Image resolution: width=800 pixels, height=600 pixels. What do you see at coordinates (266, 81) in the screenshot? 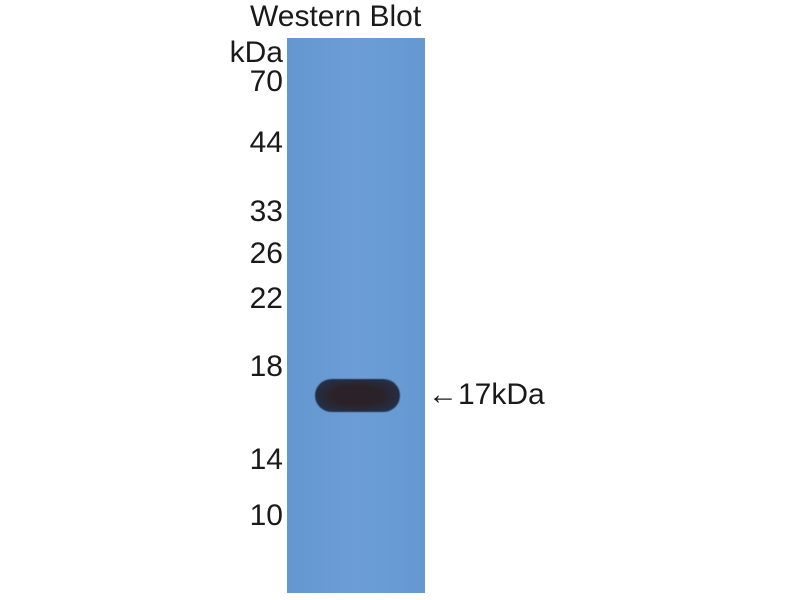
I see `marker-label: 70` at bounding box center [266, 81].